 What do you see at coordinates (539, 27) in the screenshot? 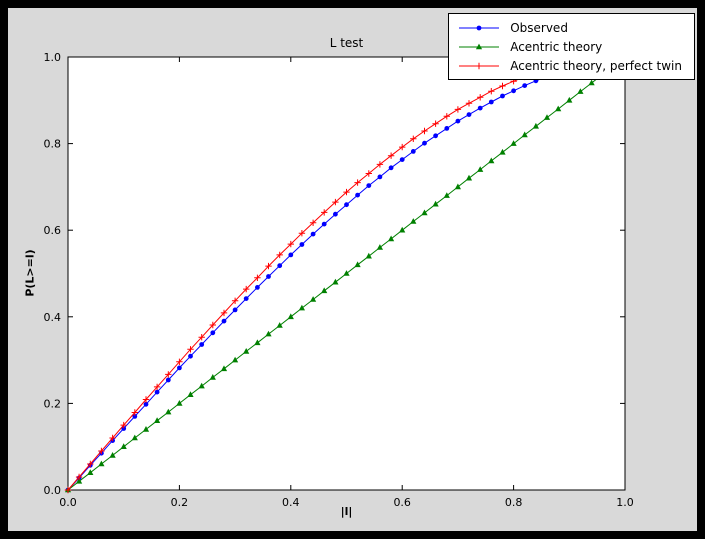
I see `legend-item-label: Observed` at bounding box center [539, 27].